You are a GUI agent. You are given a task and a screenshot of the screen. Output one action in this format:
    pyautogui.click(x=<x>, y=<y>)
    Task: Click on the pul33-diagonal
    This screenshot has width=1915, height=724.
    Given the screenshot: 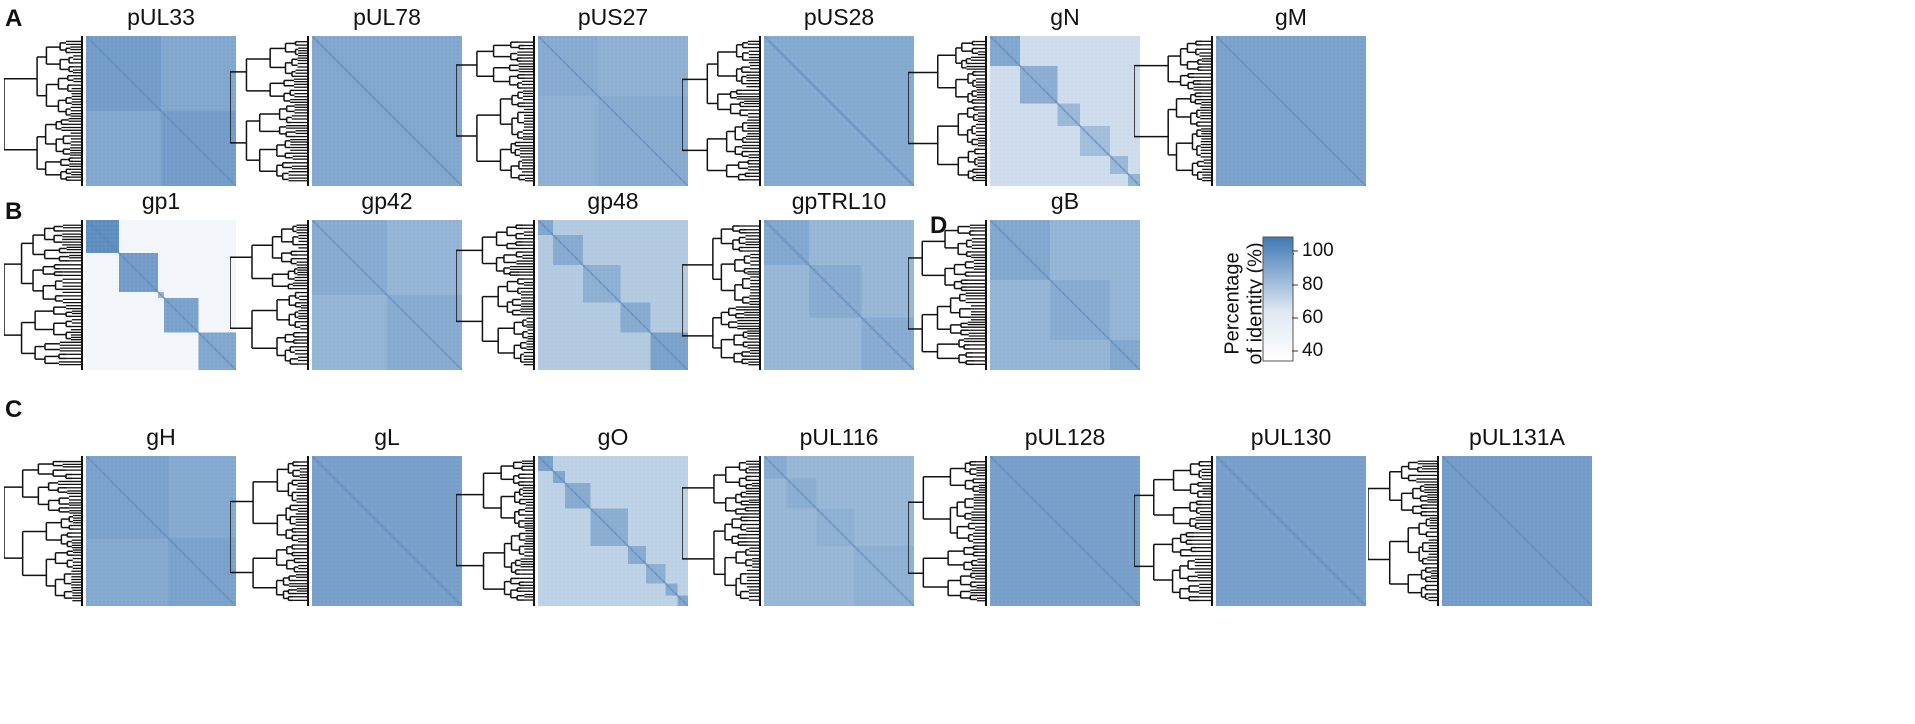 What is the action you would take?
    pyautogui.click(x=161, y=111)
    